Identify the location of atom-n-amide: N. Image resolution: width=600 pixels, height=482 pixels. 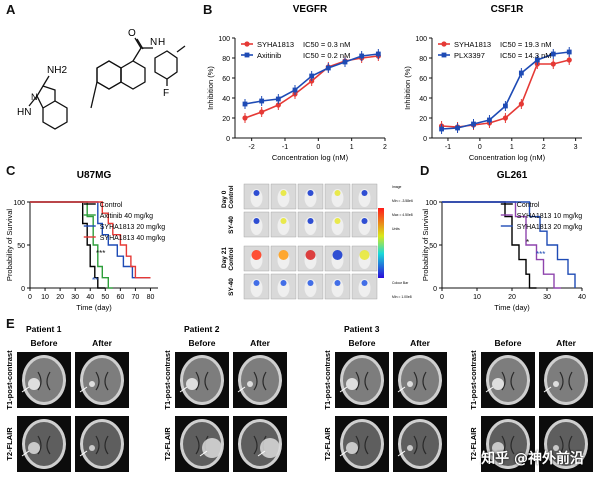
(153, 42).